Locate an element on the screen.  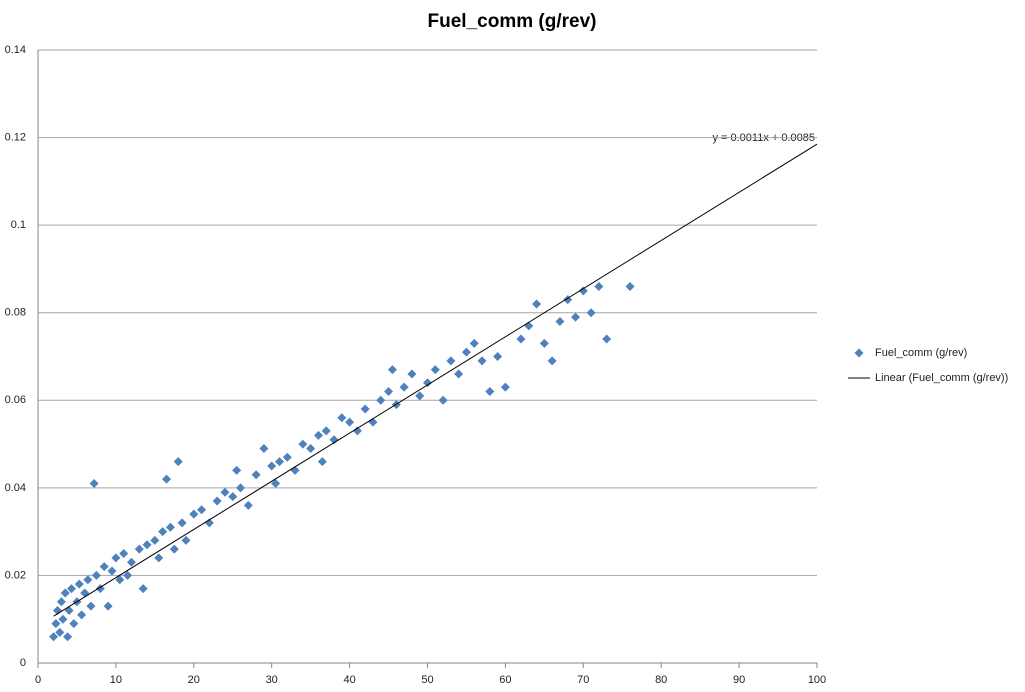
legend-label: Fuel_comm (g/rev) is located at coordinates (921, 353).